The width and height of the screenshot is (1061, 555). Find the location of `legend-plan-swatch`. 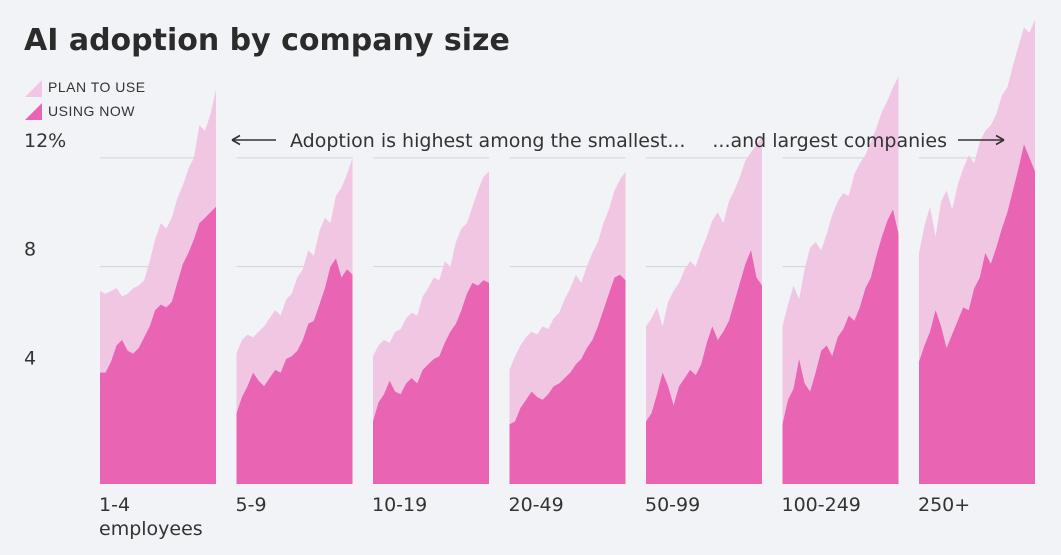

legend-plan-swatch is located at coordinates (33, 88).